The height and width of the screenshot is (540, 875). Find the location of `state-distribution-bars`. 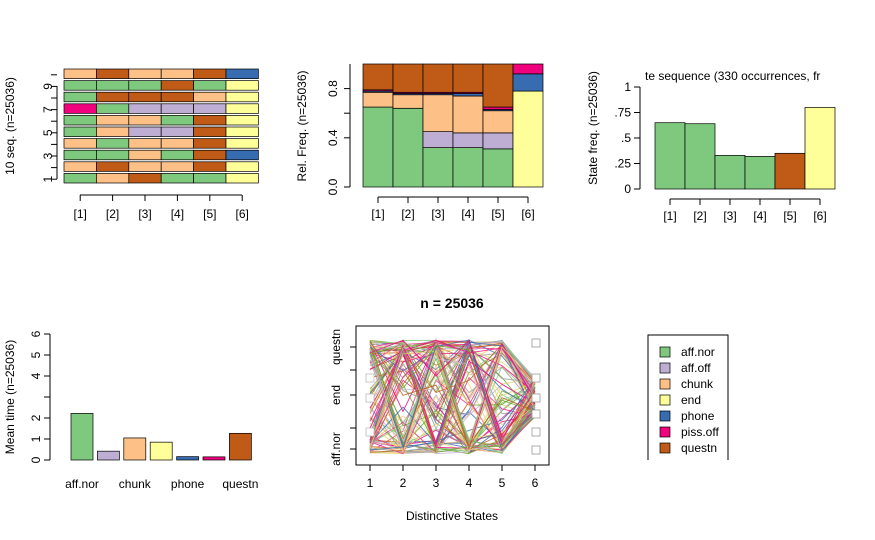

state-distribution-bars is located at coordinates (453, 125).